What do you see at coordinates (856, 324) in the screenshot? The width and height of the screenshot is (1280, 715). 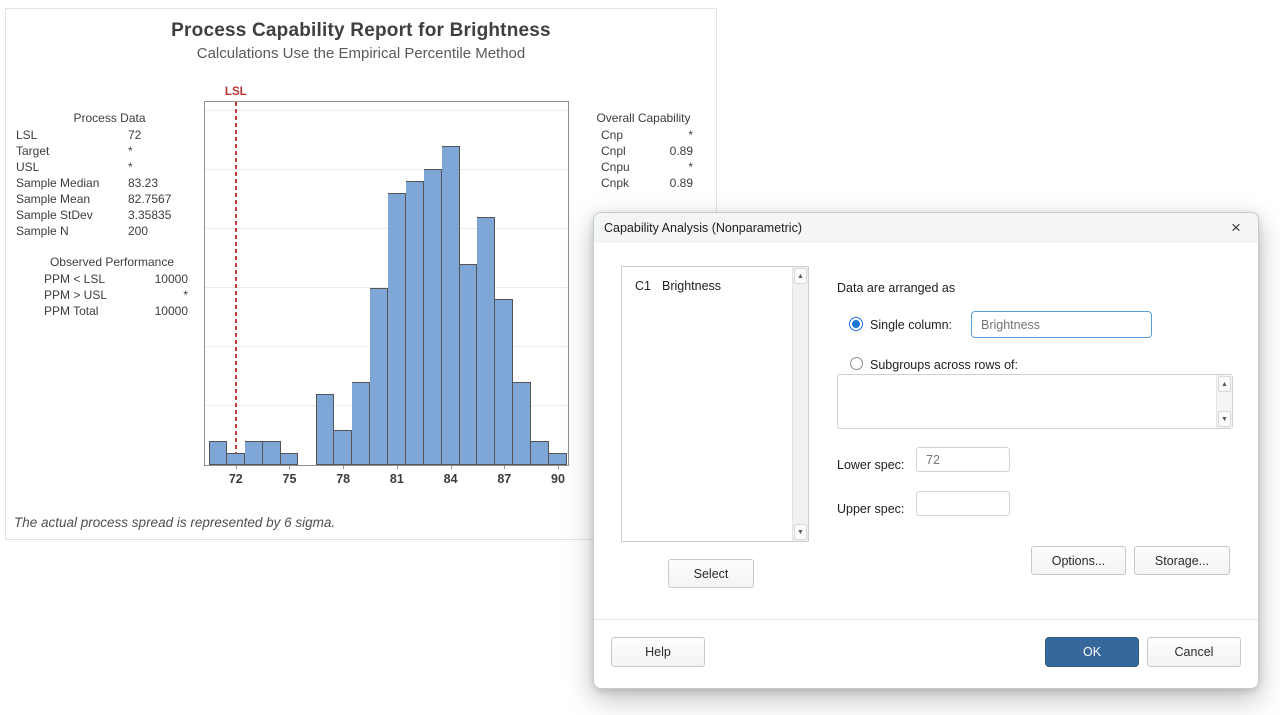 I see `single-column-radio` at bounding box center [856, 324].